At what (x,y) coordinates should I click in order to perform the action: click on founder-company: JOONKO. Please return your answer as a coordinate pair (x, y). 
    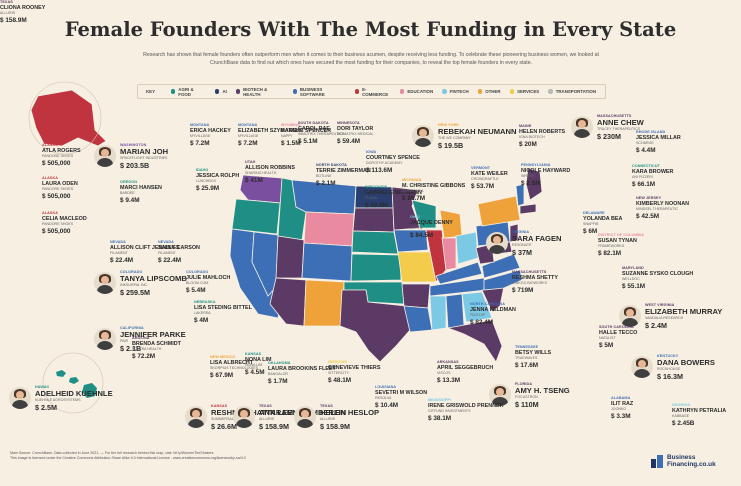
    Looking at the image, I should click on (619, 409).